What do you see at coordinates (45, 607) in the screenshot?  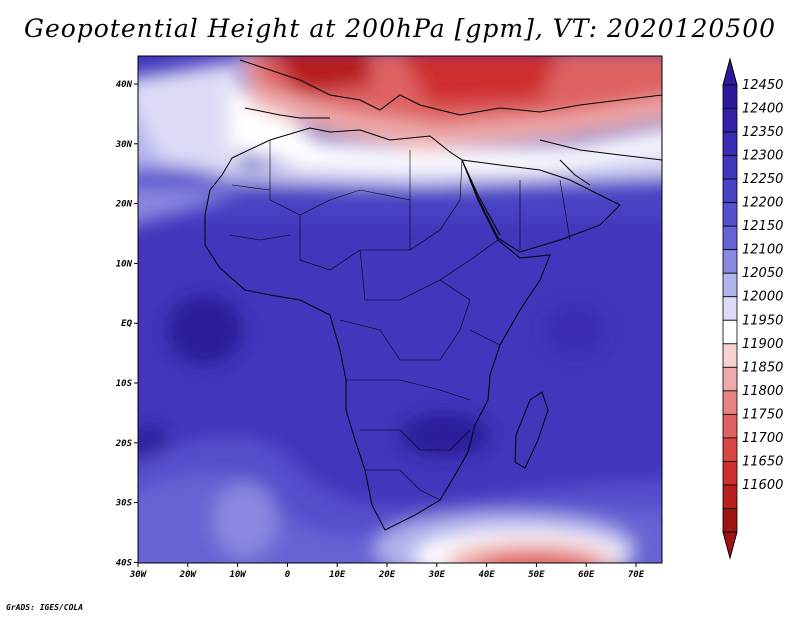 I see `grads-credit: GrADS: IGES/COLA` at bounding box center [45, 607].